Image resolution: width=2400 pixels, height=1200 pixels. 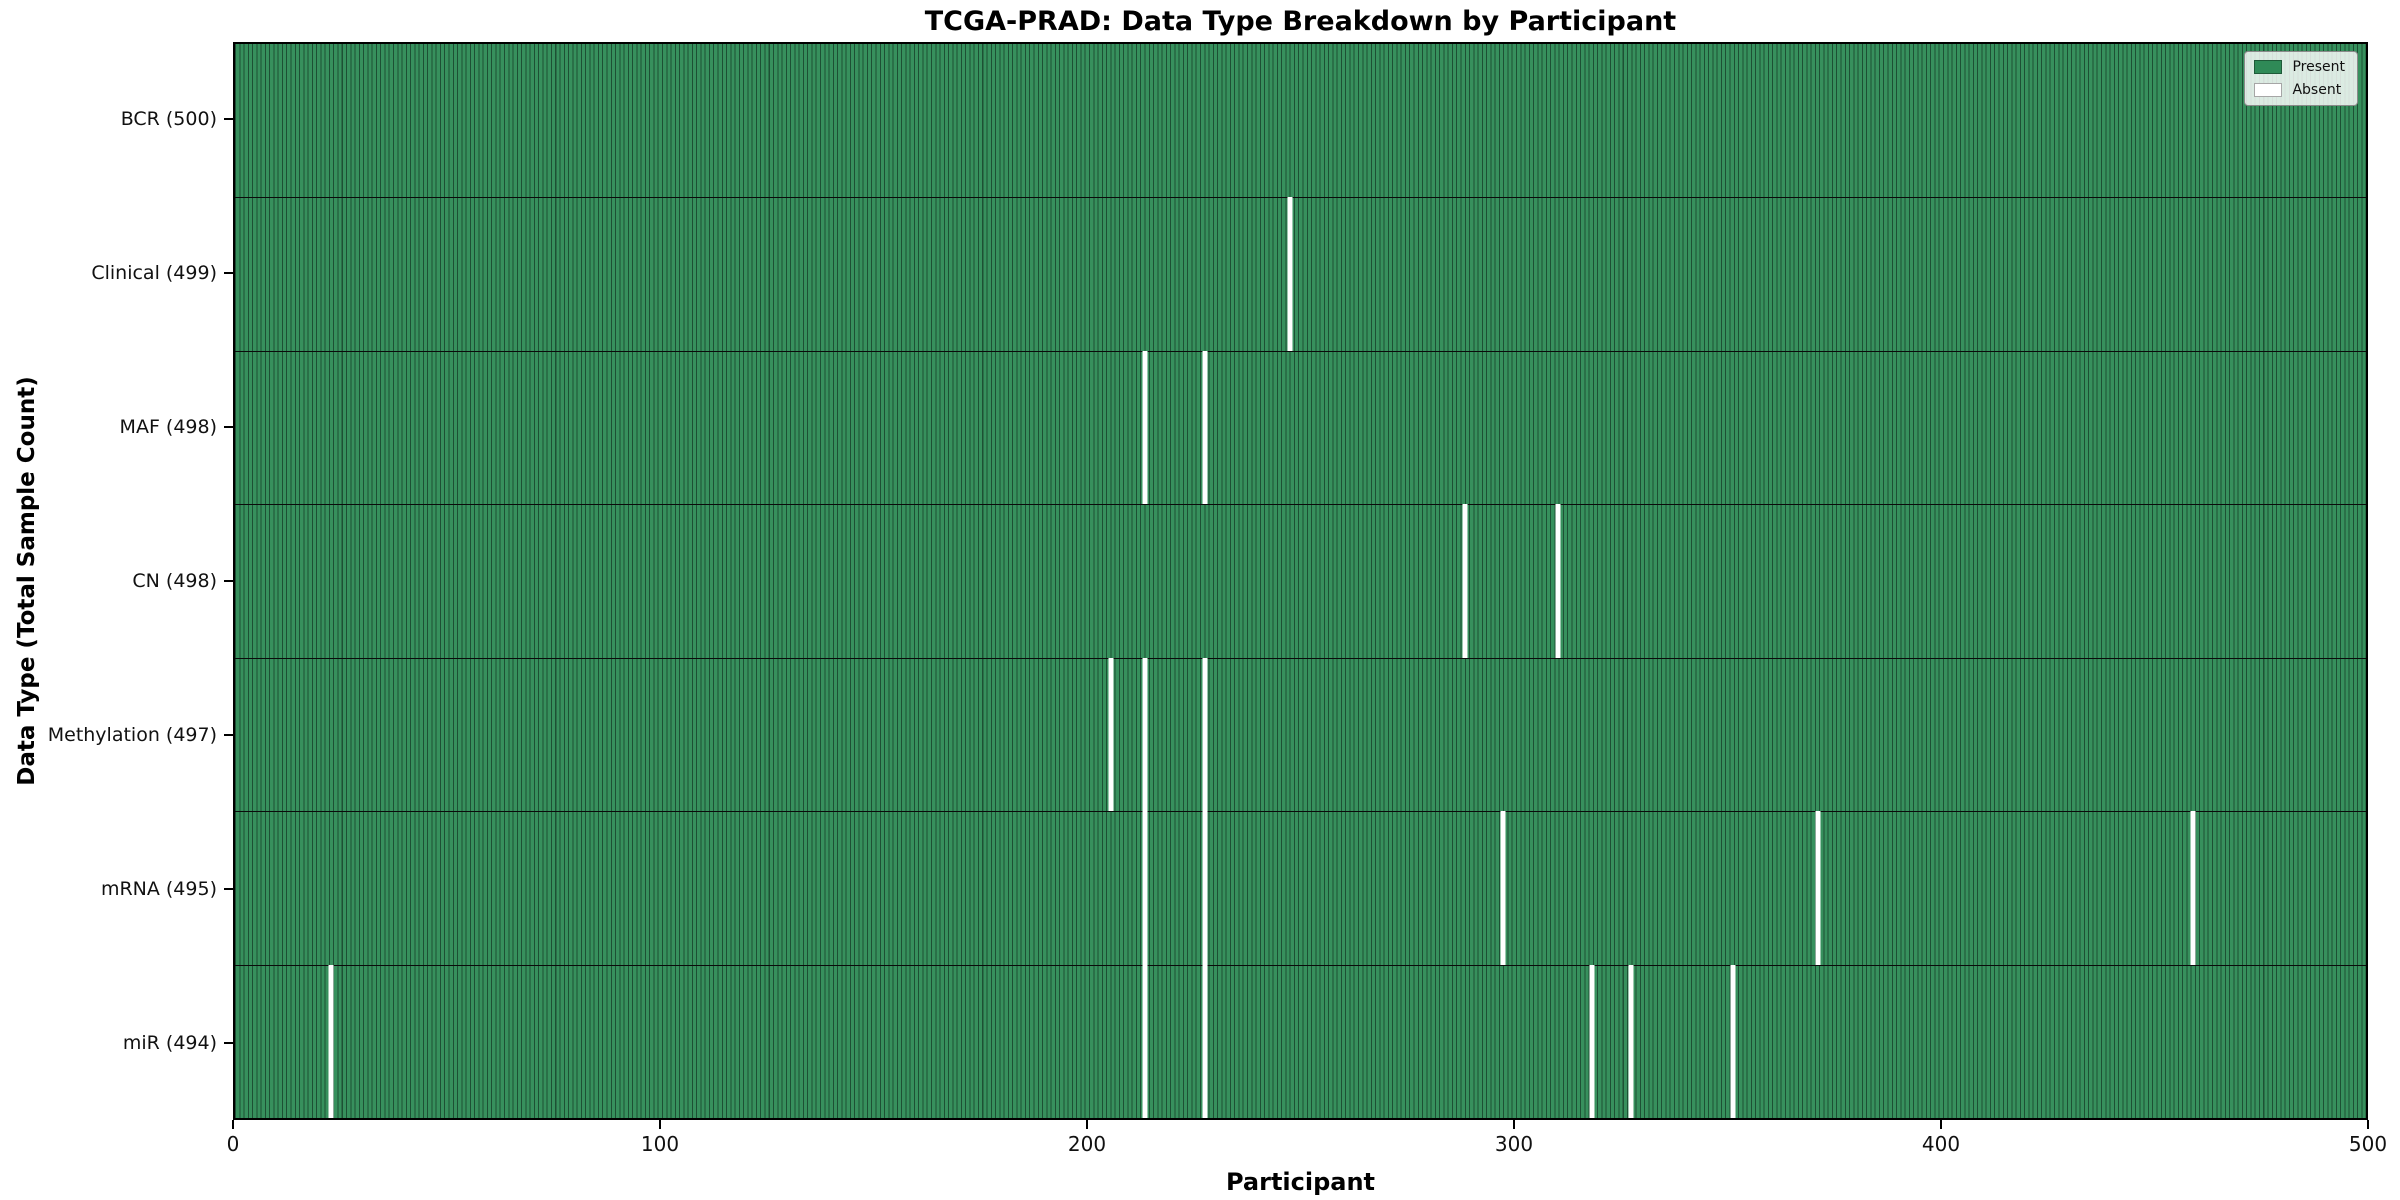 What do you see at coordinates (154, 273) in the screenshot?
I see `y-tick-label-Clinical: Clinical (499)` at bounding box center [154, 273].